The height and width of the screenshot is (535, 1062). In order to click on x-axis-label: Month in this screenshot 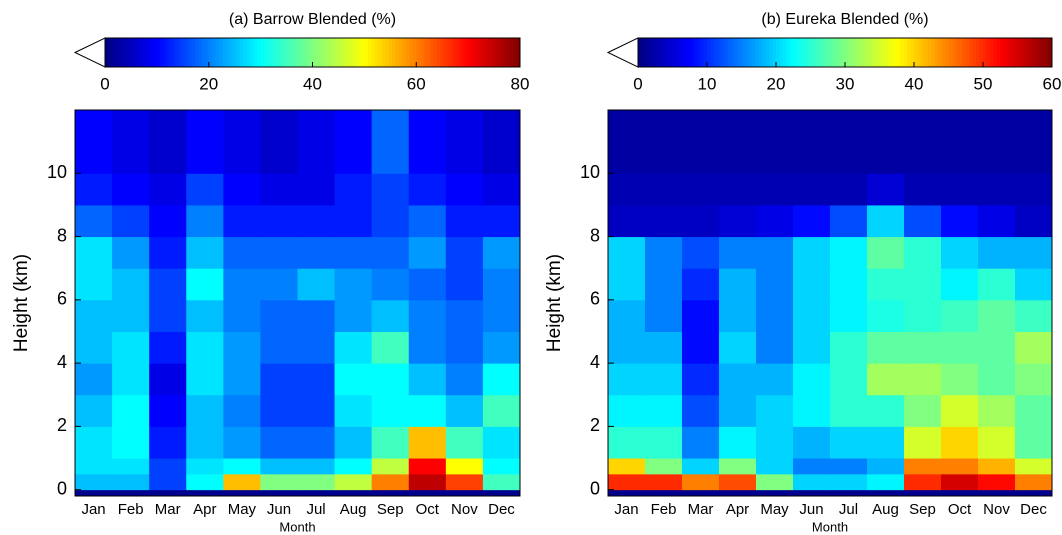, I will do `click(297, 526)`.